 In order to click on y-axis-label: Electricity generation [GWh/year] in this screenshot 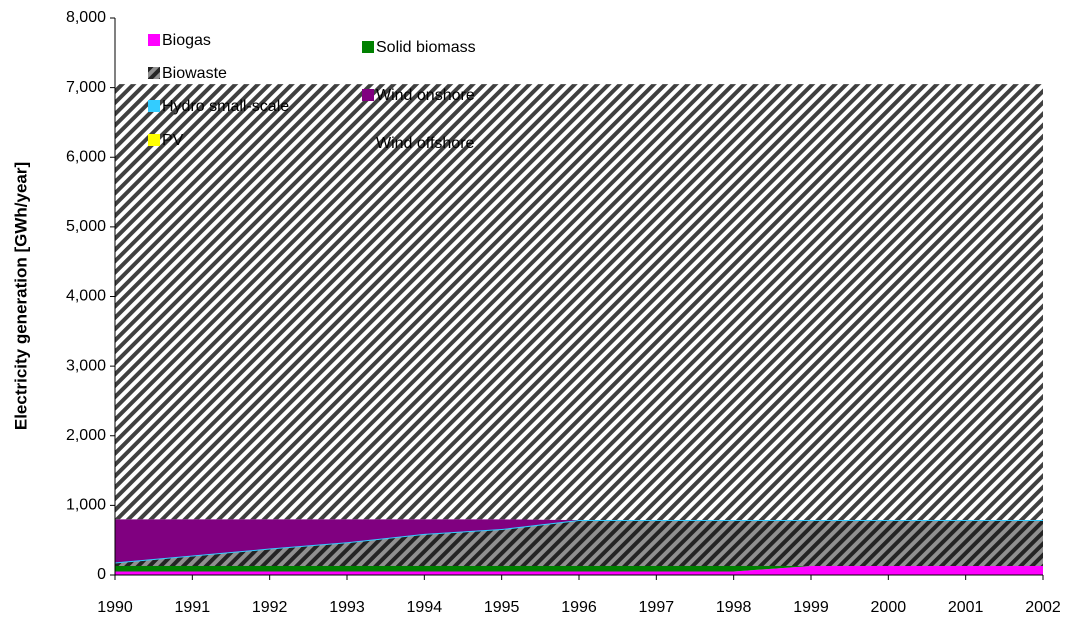, I will do `click(20, 296)`.